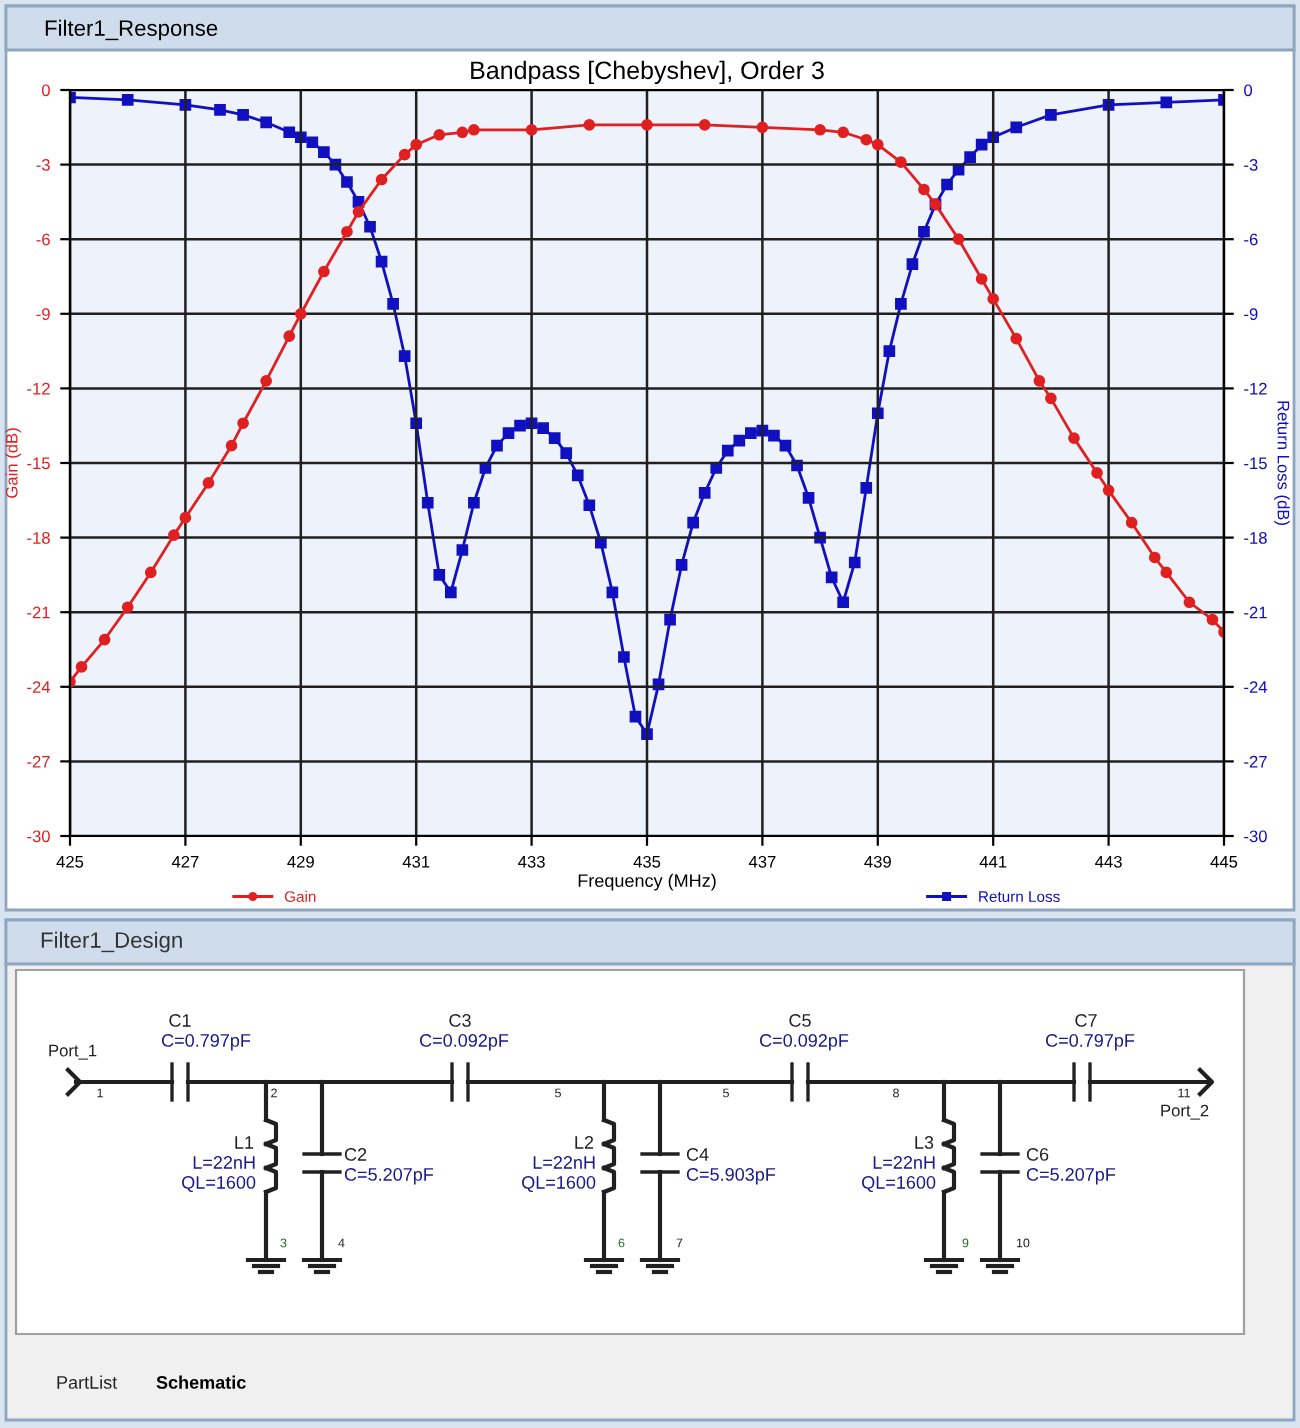 This screenshot has width=1300, height=1428. What do you see at coordinates (1086, 1020) in the screenshot?
I see `text: C7` at bounding box center [1086, 1020].